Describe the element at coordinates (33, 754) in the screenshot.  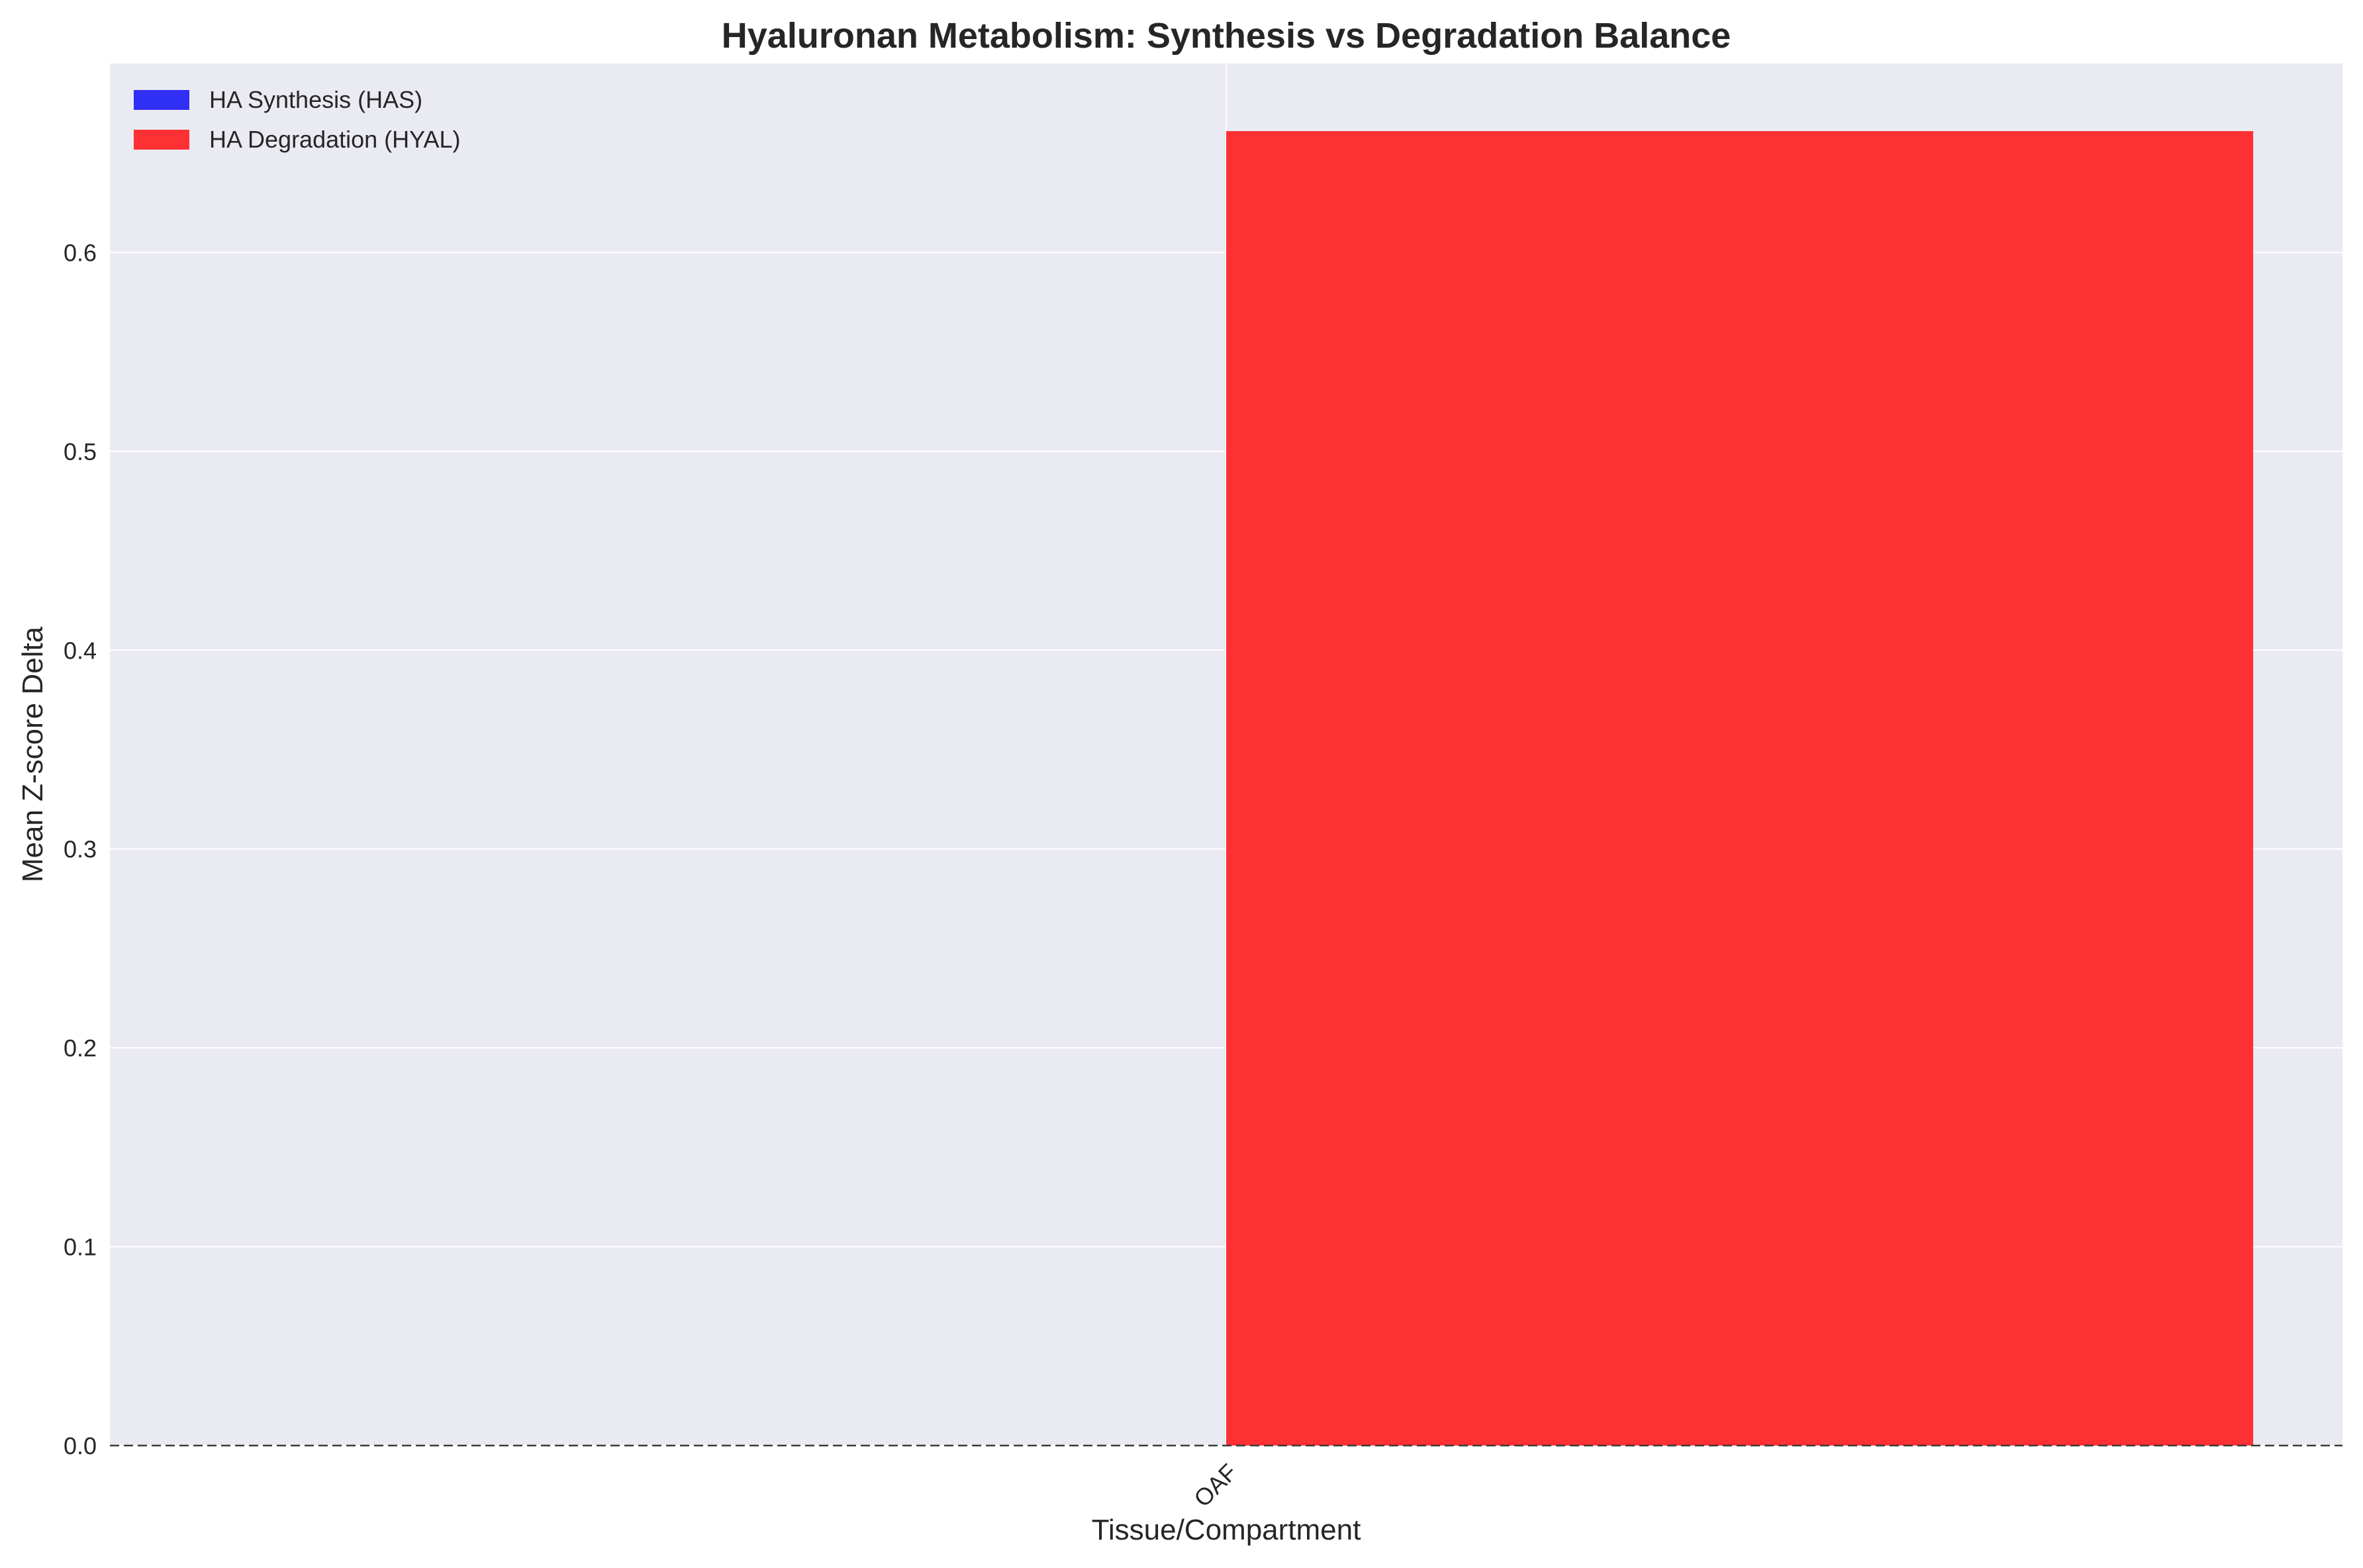
I see `y-axis-label: Mean Z-score Delta` at that location.